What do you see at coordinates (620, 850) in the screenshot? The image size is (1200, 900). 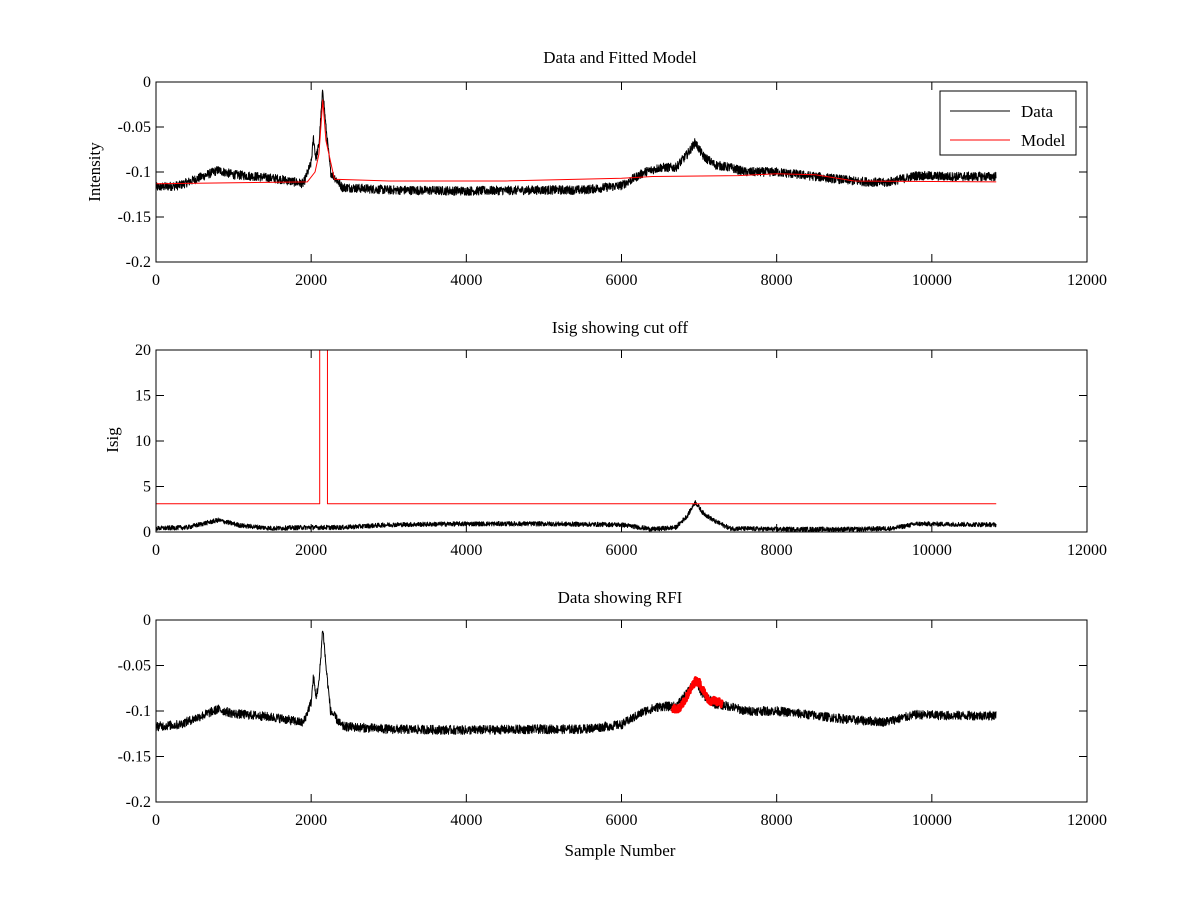 I see `x-axis-label: Sample Number` at bounding box center [620, 850].